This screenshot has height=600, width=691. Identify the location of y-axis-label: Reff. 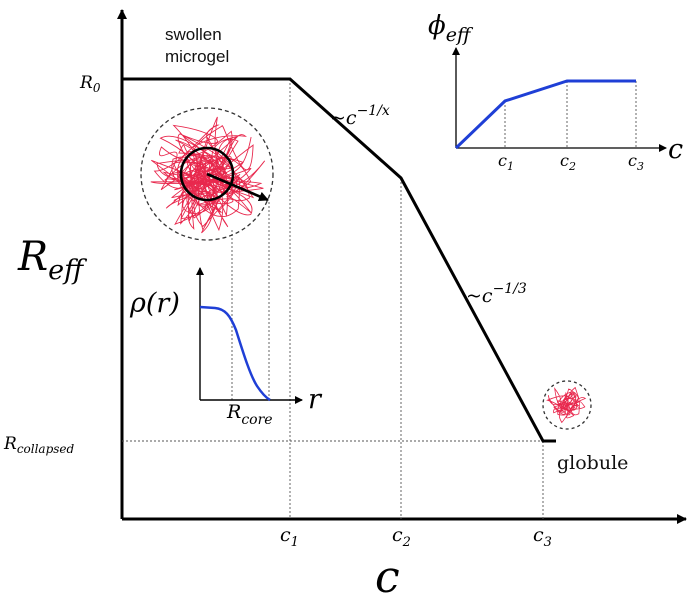
(52, 260).